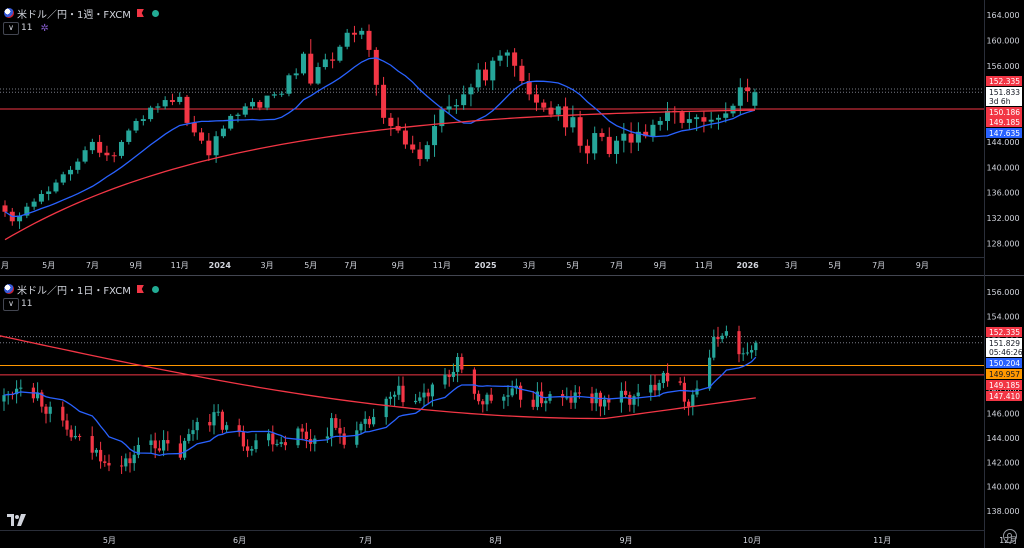 Image resolution: width=1024 pixels, height=548 pixels. What do you see at coordinates (26, 28) in the screenshot?
I see `weekly-indicator-toggle: ∨ 11 ✲` at bounding box center [26, 28].